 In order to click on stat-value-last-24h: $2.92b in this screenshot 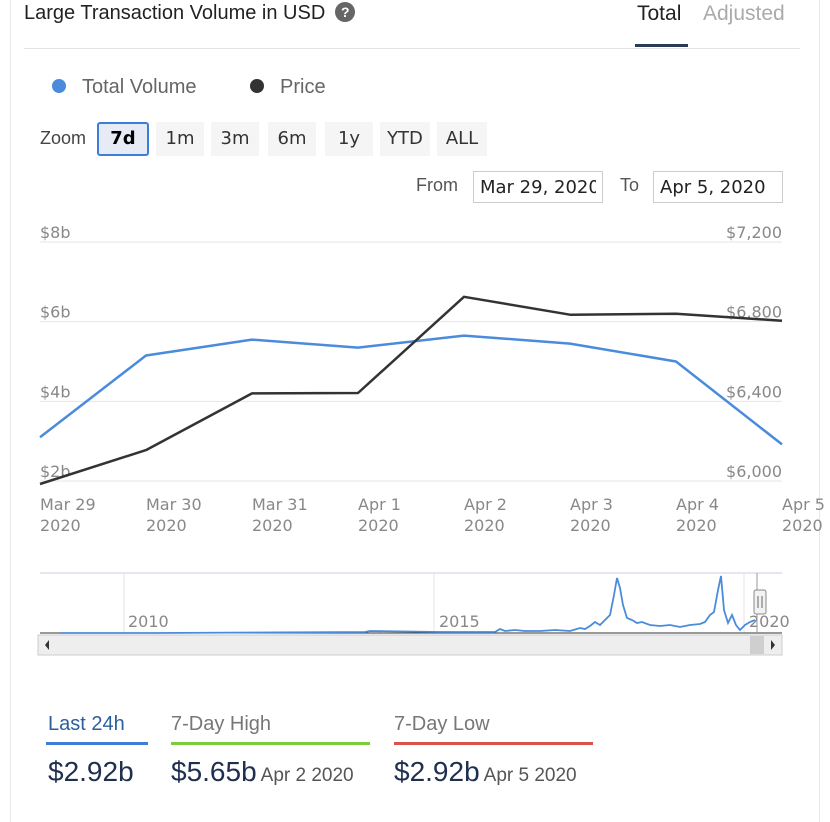, I will do `click(91, 772)`.